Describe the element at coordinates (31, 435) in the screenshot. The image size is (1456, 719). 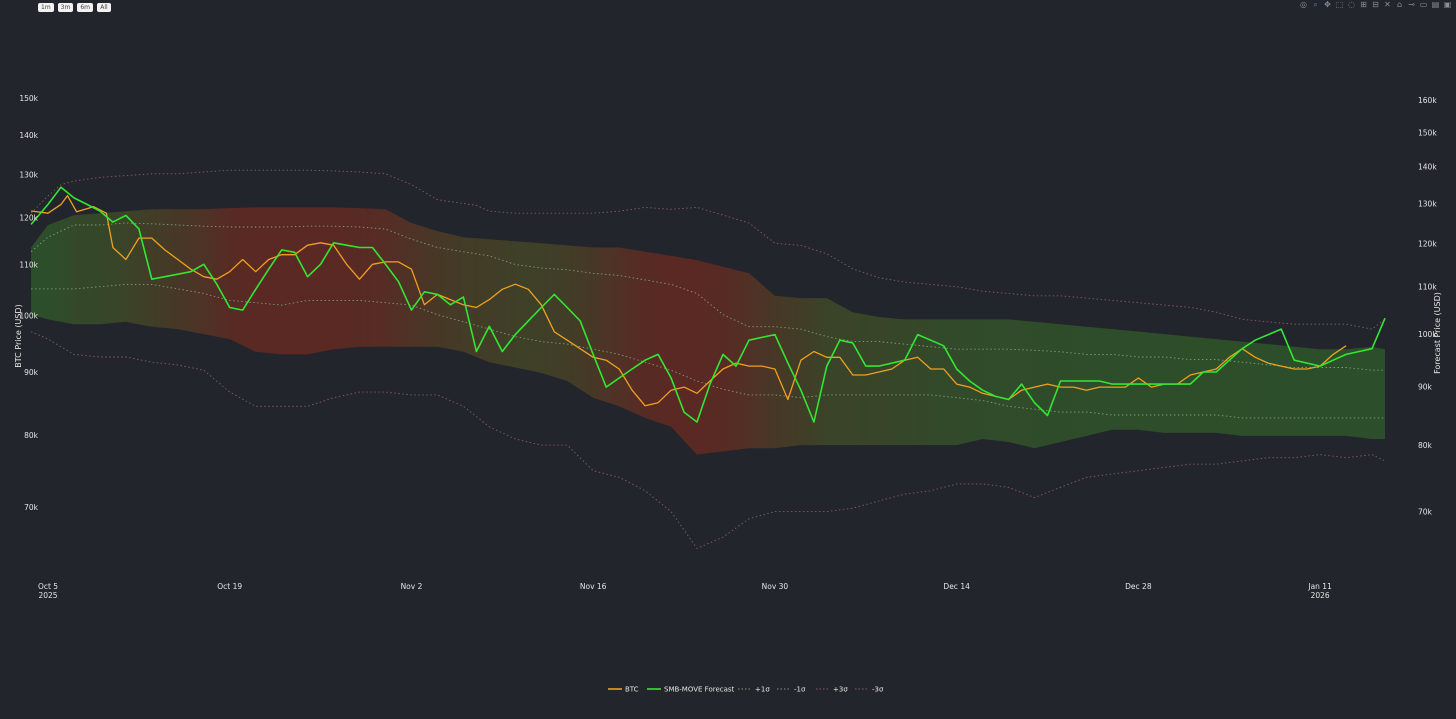
I see `y-tick-label: 80k` at that location.